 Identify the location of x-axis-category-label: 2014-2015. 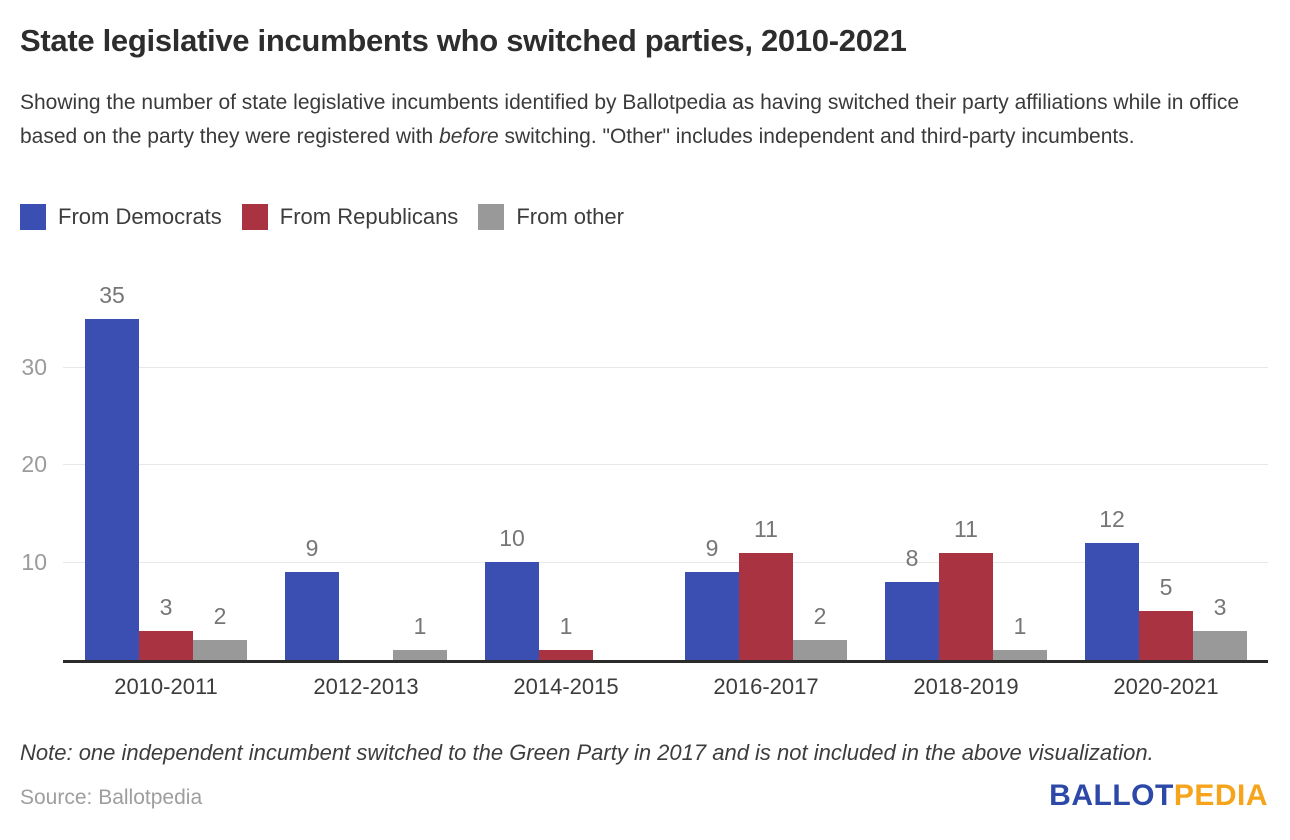
(566, 686).